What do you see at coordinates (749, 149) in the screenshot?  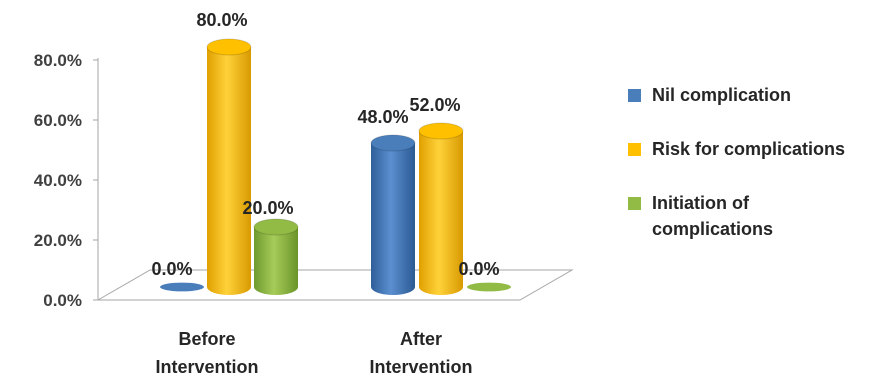 I see `legend-label-risk: Risk for complications` at bounding box center [749, 149].